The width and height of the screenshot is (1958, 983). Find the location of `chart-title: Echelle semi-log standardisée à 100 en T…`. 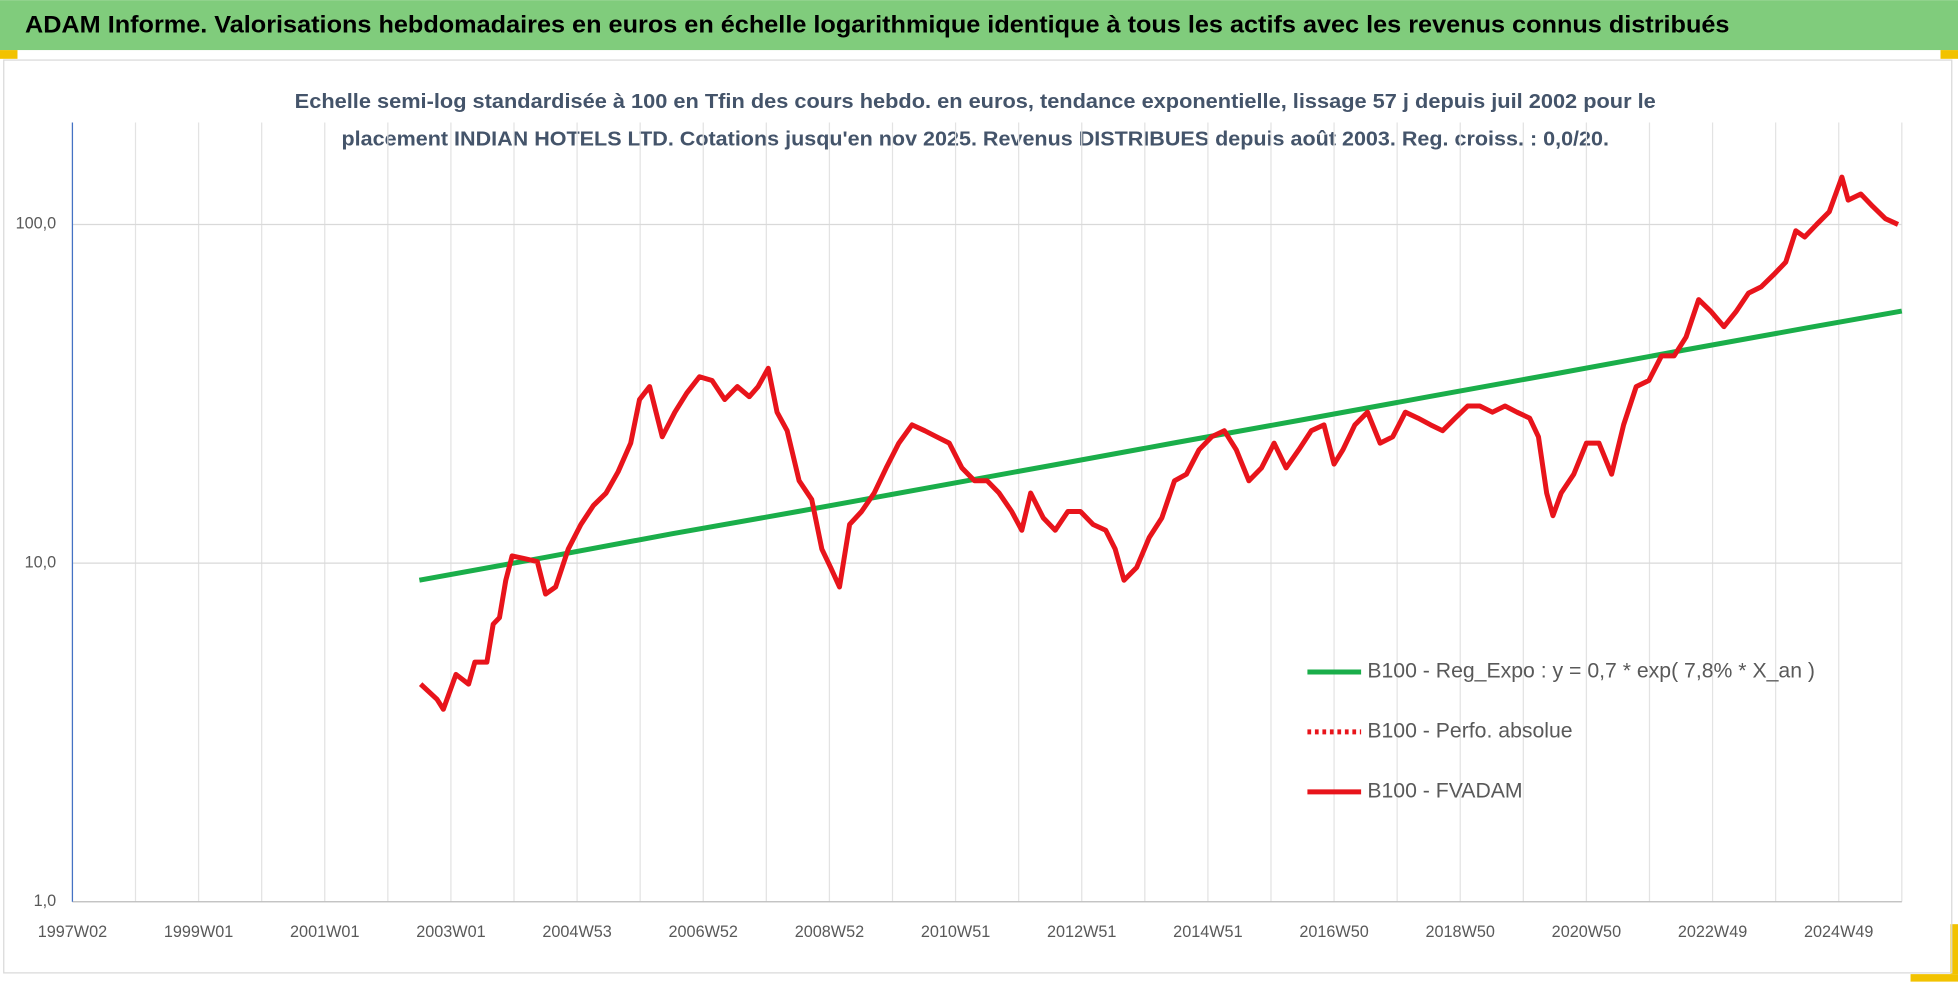

chart-title: Echelle semi-log standardisée à 100 en T… is located at coordinates (975, 102).